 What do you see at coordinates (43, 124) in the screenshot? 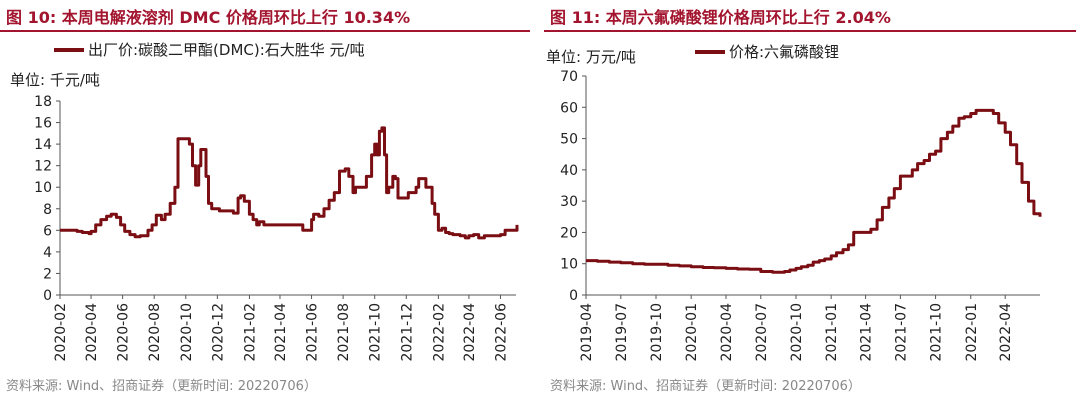
I see `y-tick-label: 16` at bounding box center [43, 124].